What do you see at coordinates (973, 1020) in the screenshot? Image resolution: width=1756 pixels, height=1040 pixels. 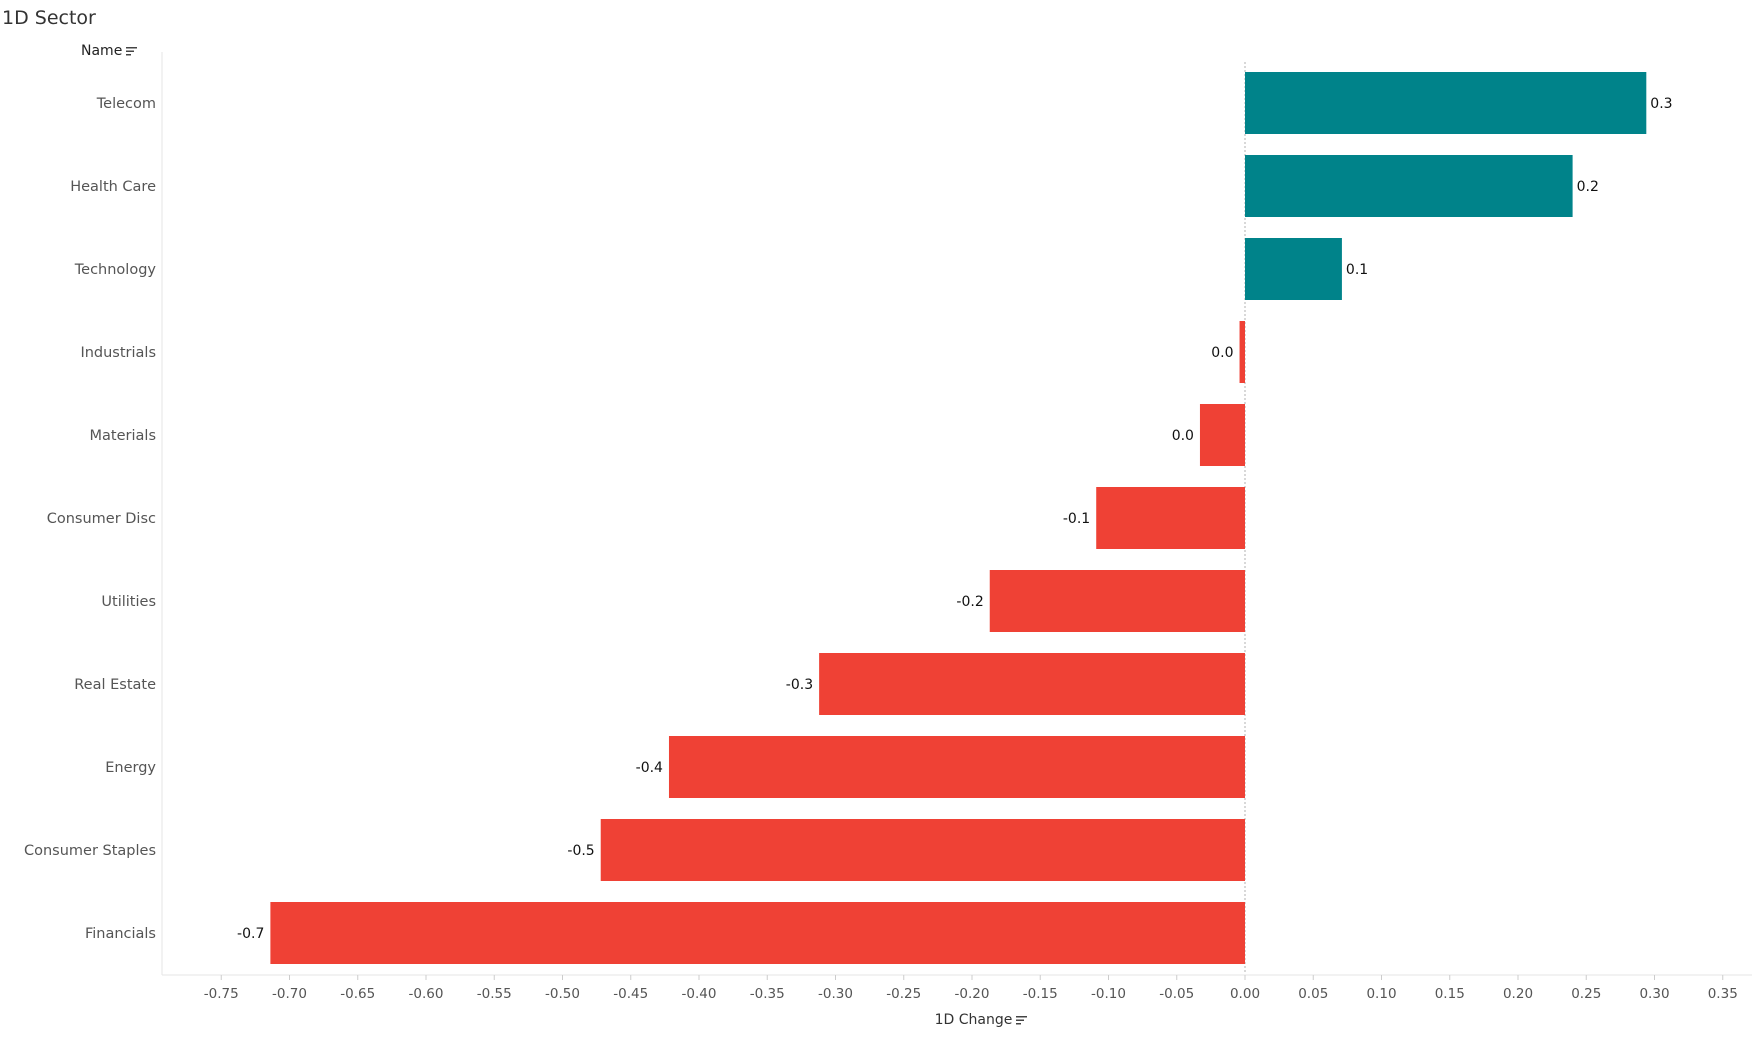 I see `x-axis-title: 1D Change` at bounding box center [973, 1020].